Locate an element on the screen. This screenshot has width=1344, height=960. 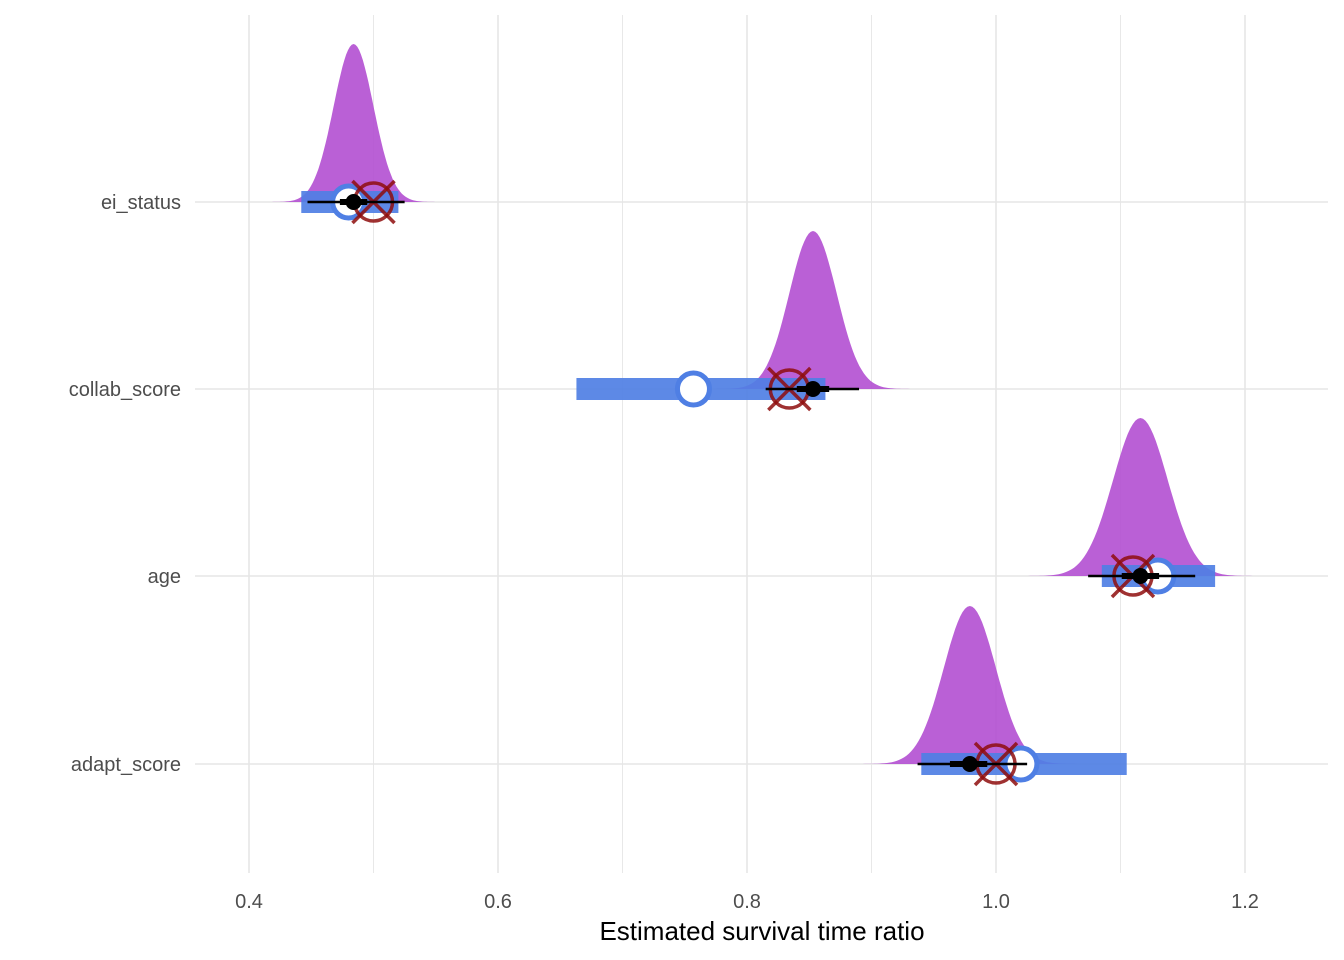
x-tick-label: 0.4 is located at coordinates (249, 902).